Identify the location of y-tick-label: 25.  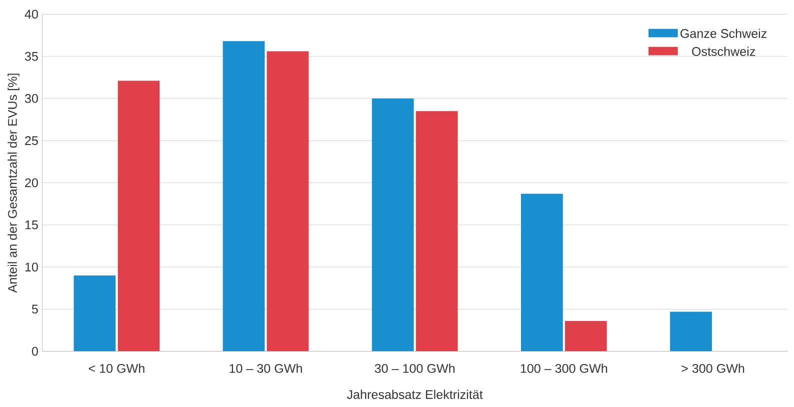
(31, 141).